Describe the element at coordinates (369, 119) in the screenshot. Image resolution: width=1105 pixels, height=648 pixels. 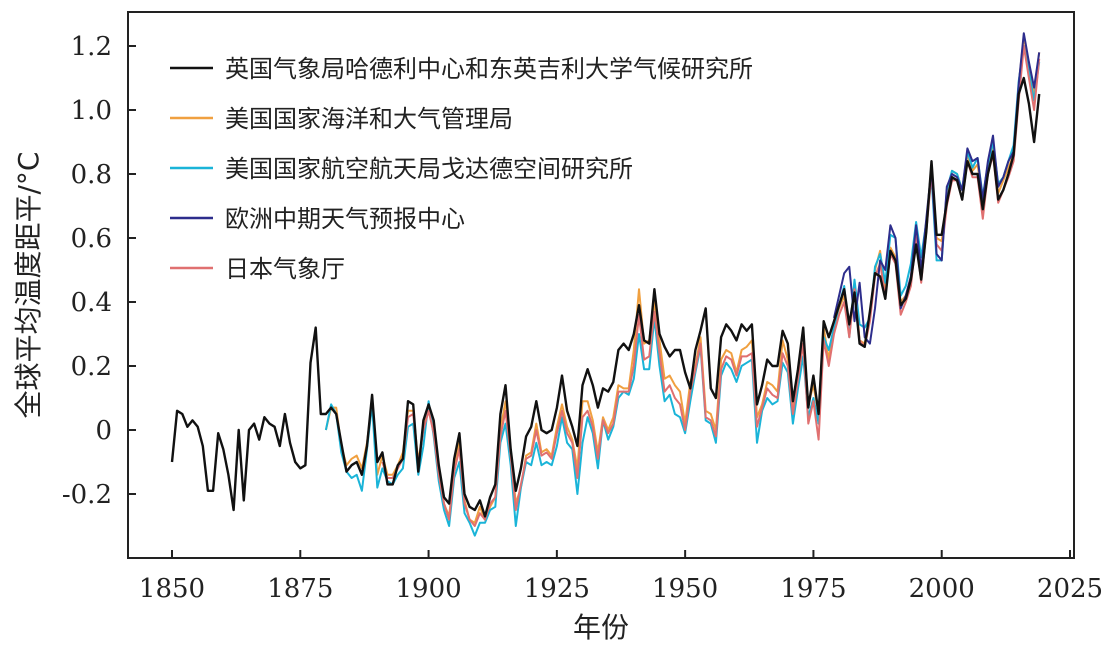
I see `legend-label: 美国国家海洋和大气管理局` at that location.